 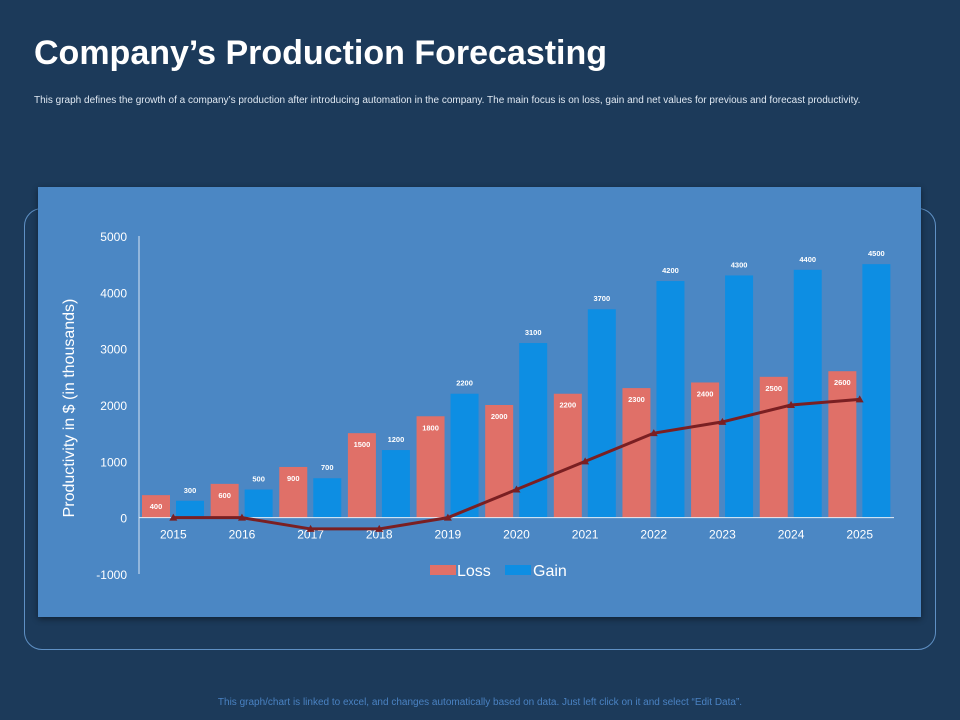 What do you see at coordinates (601, 298) in the screenshot?
I see `data-label-gain: 3700` at bounding box center [601, 298].